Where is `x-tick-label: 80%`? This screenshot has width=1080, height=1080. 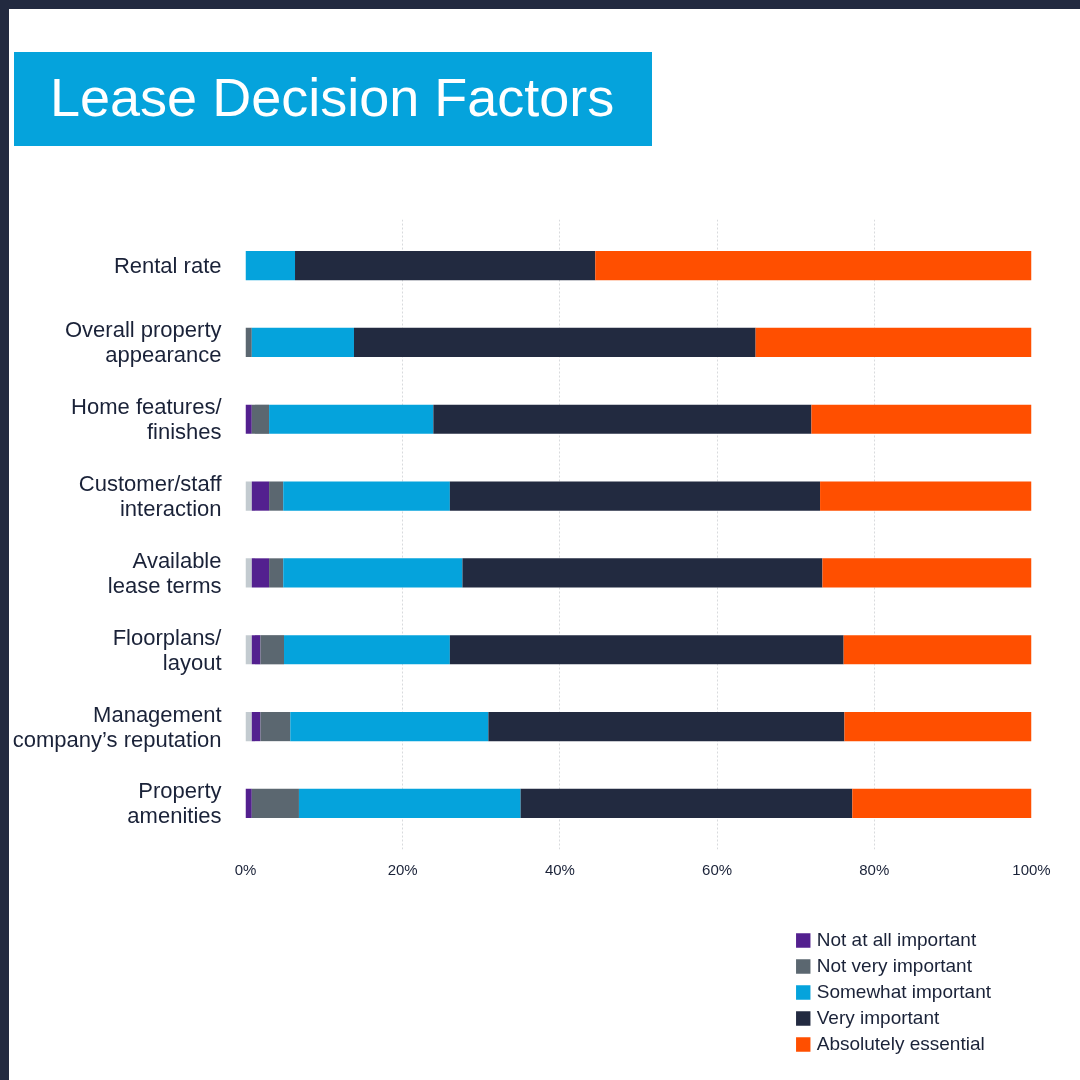
x-tick-label: 80% is located at coordinates (874, 869).